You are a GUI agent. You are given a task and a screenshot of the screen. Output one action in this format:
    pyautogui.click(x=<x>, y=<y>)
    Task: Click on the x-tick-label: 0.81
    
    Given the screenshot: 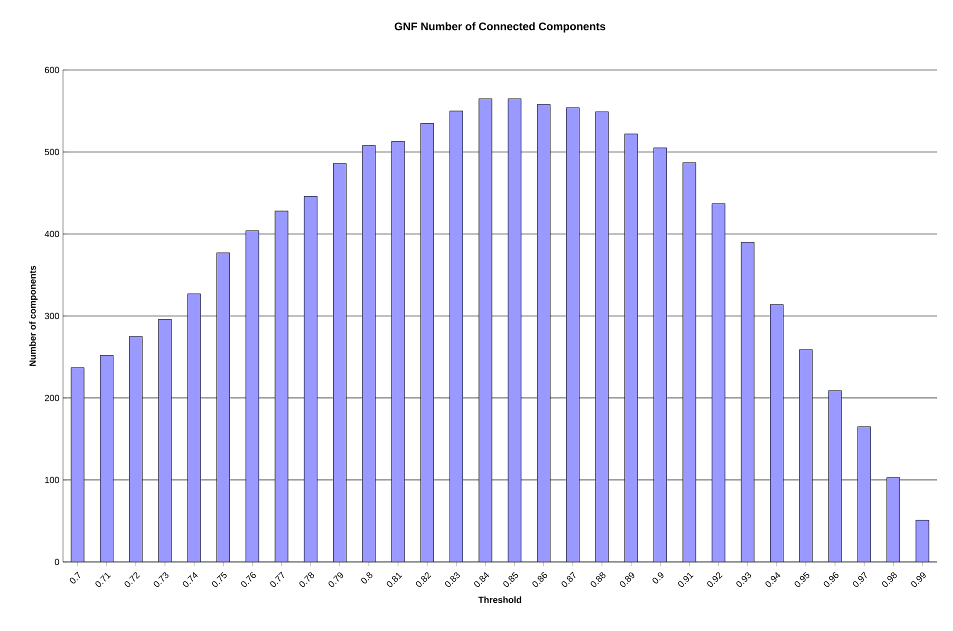 What is the action you would take?
    pyautogui.click(x=394, y=579)
    